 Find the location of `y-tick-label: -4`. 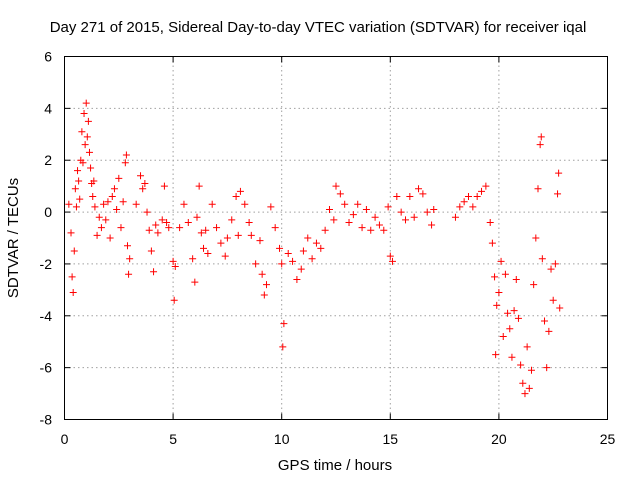

y-tick-label: -4 is located at coordinates (46, 316).